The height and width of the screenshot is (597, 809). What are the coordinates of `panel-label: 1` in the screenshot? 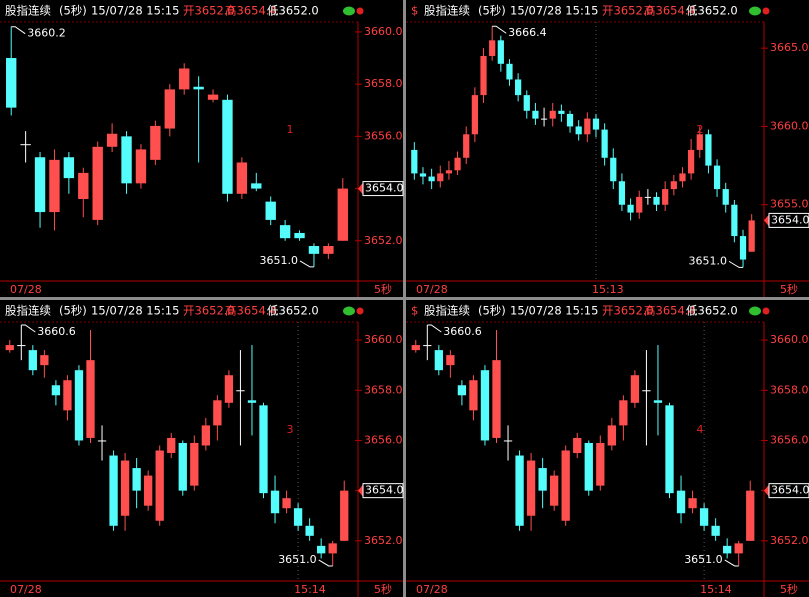 It's located at (290, 129).